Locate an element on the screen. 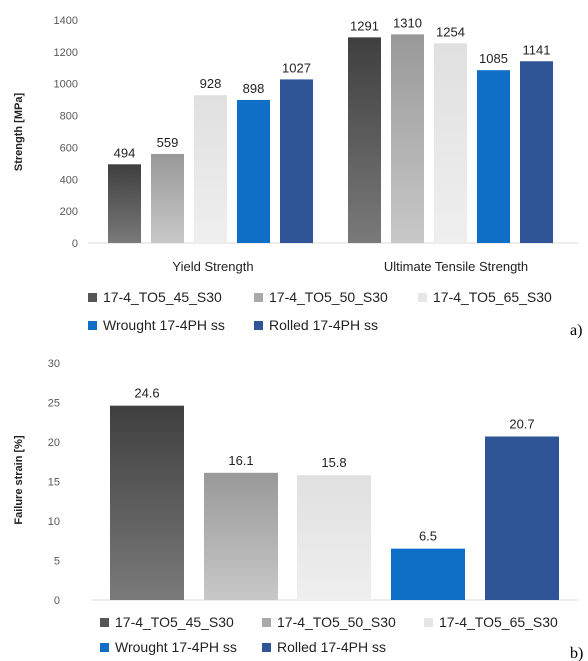 The height and width of the screenshot is (661, 588). failure-strain-legend-swatch-17-4-to5-65-s30 is located at coordinates (428, 622).